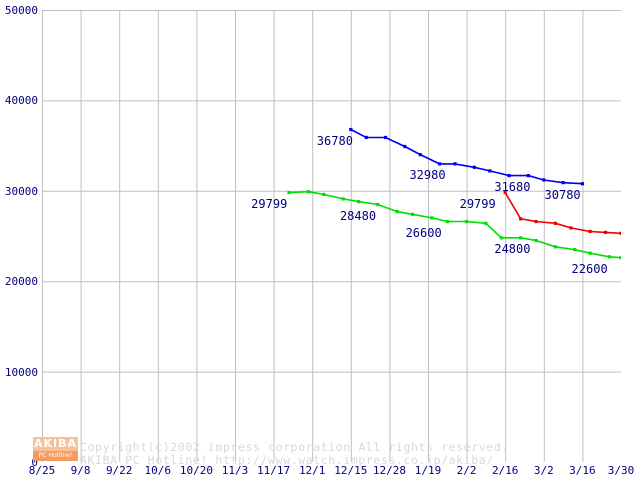 Image resolution: width=640 pixels, height=480 pixels. Describe the element at coordinates (512, 248) in the screenshot. I see `data-value-label: 24800` at that location.